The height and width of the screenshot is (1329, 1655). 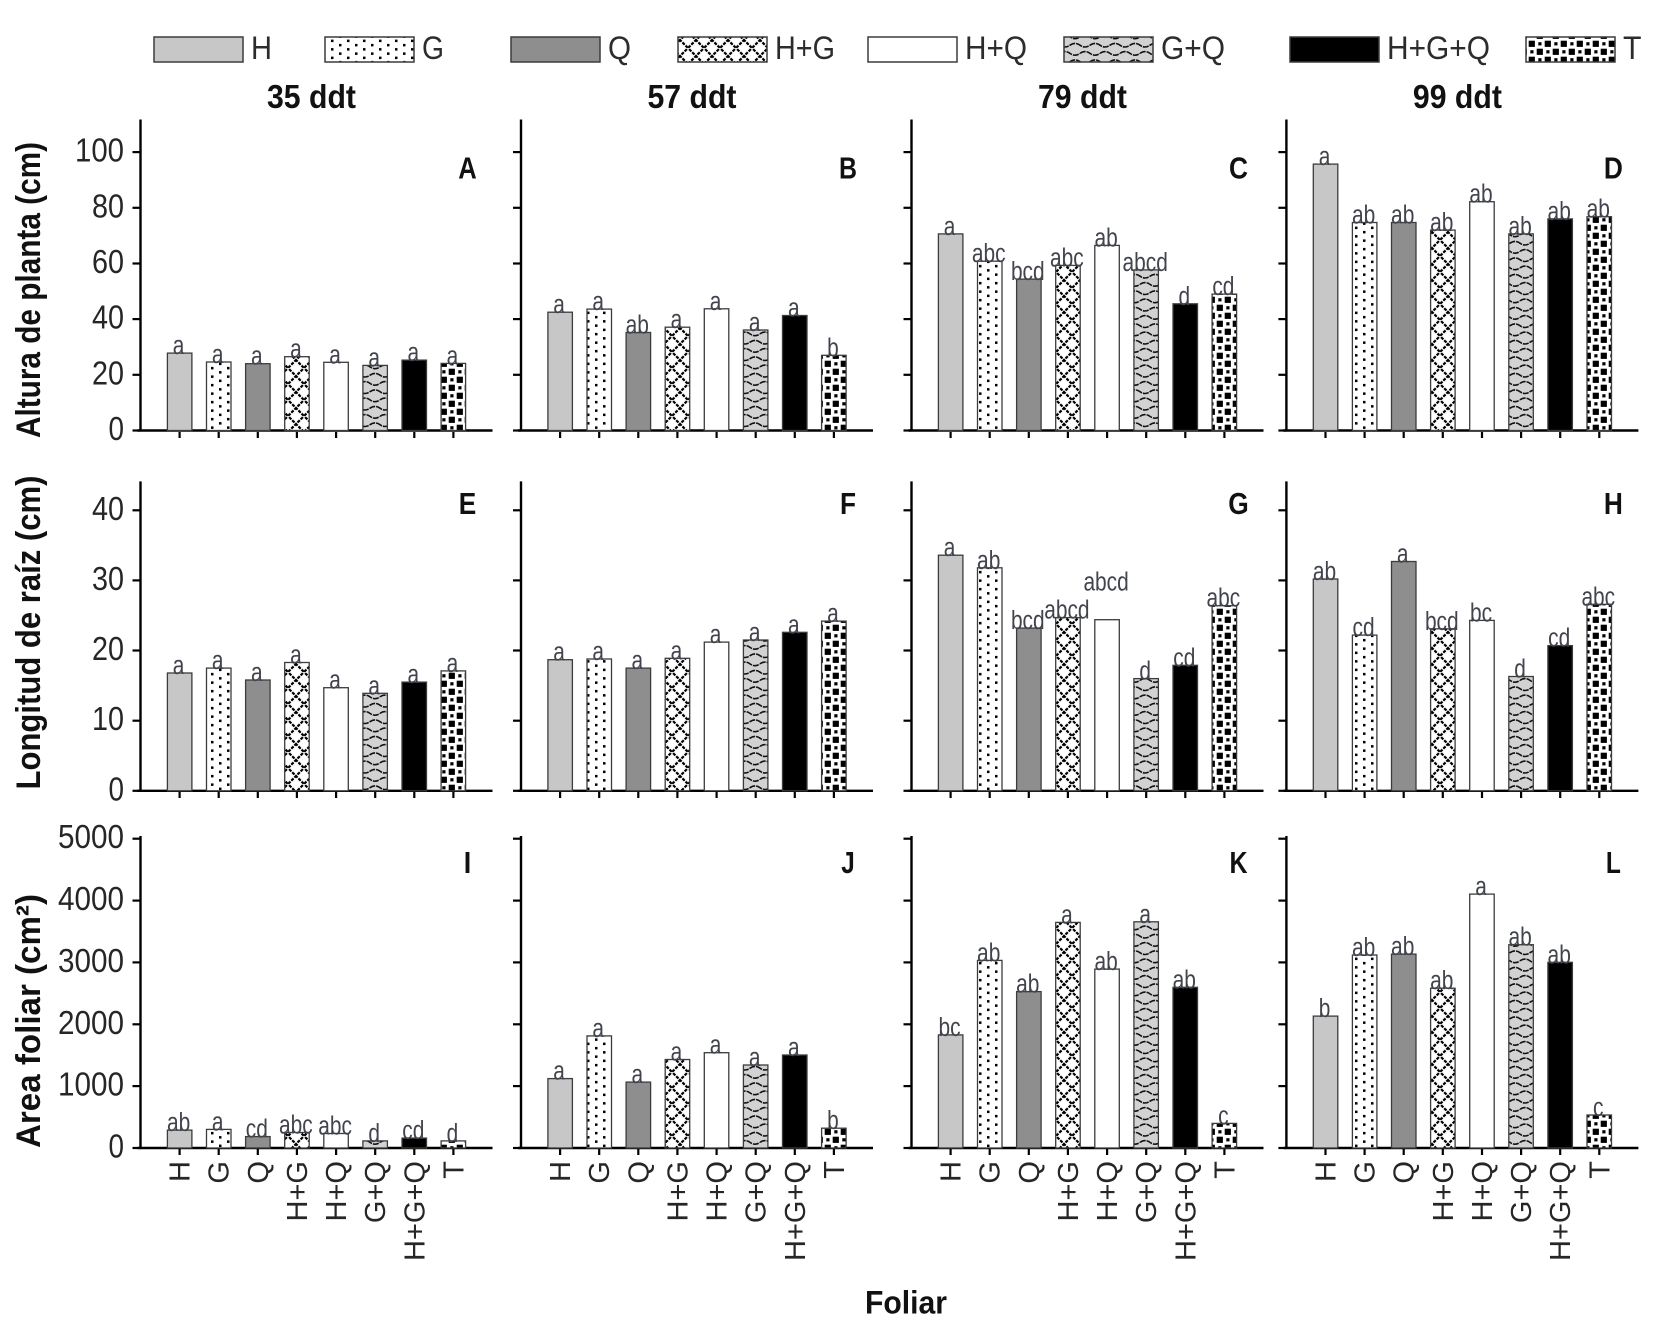 What do you see at coordinates (108, 205) in the screenshot?
I see `svg-text: 80` at bounding box center [108, 205].